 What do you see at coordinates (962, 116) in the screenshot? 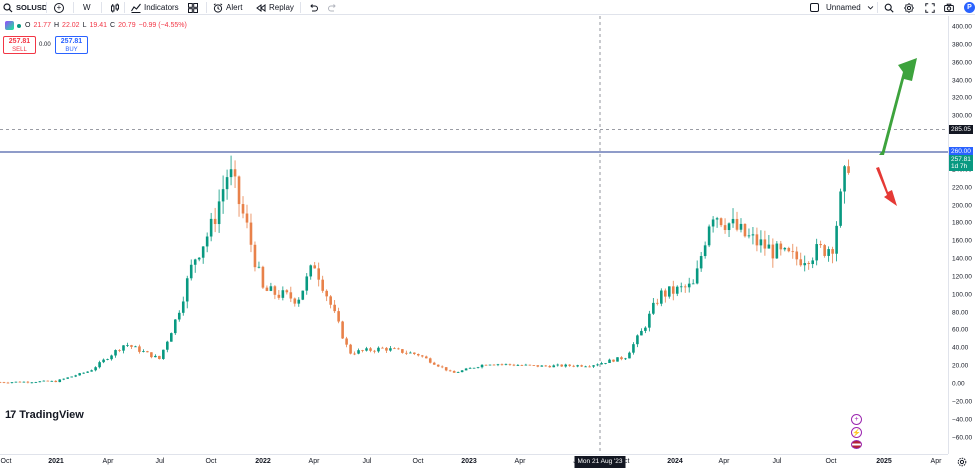
I see `price-tick-label: 300.00` at bounding box center [962, 116].